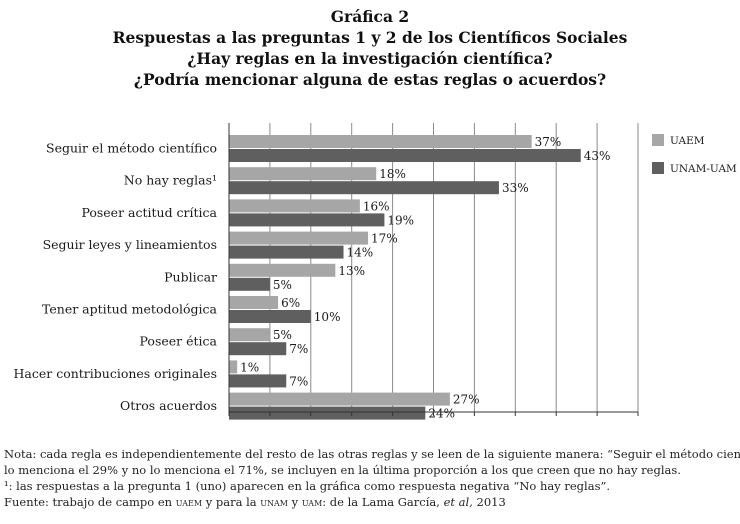 This screenshot has height=524, width=740. I want to click on source-rest: : de la Lama García,, so click(383, 502).